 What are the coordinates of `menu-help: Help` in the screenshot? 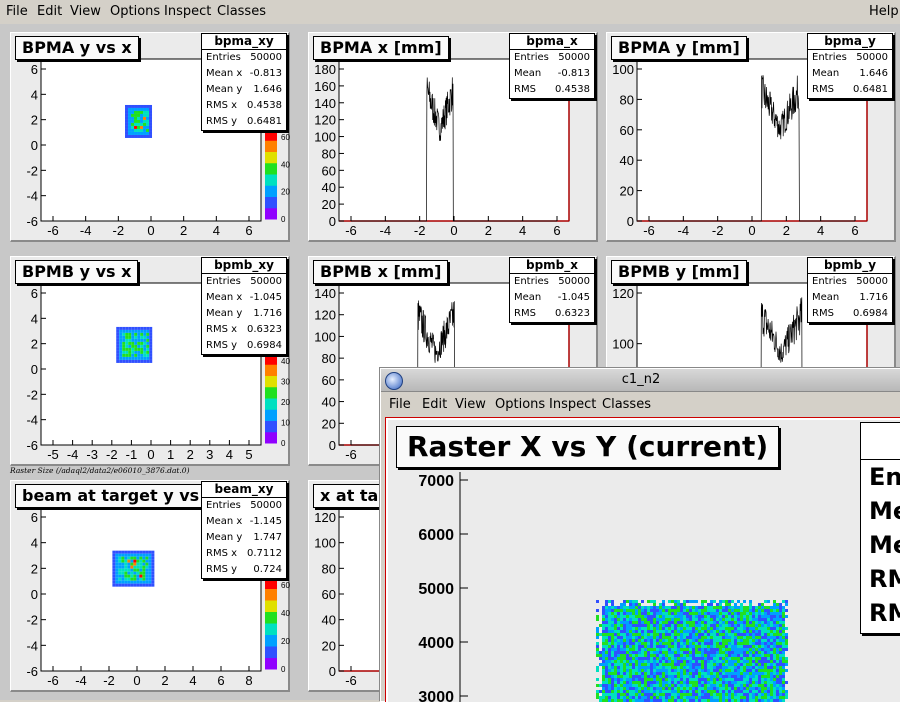 It's located at (884, 11).